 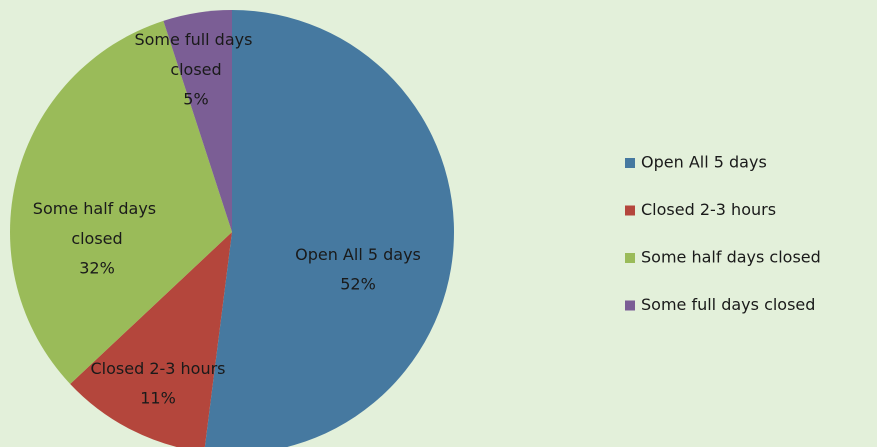 What do you see at coordinates (358, 284) in the screenshot?
I see `slice-value-label: 52%` at bounding box center [358, 284].